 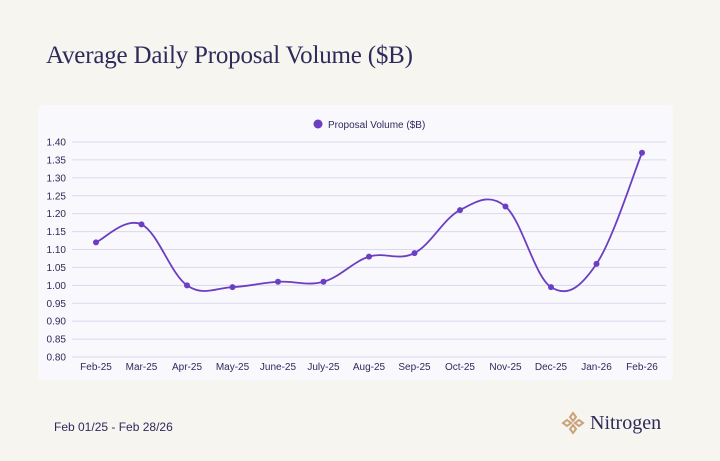 What do you see at coordinates (113, 427) in the screenshot?
I see `date-range: Feb 01/25 - Feb 28/26` at bounding box center [113, 427].